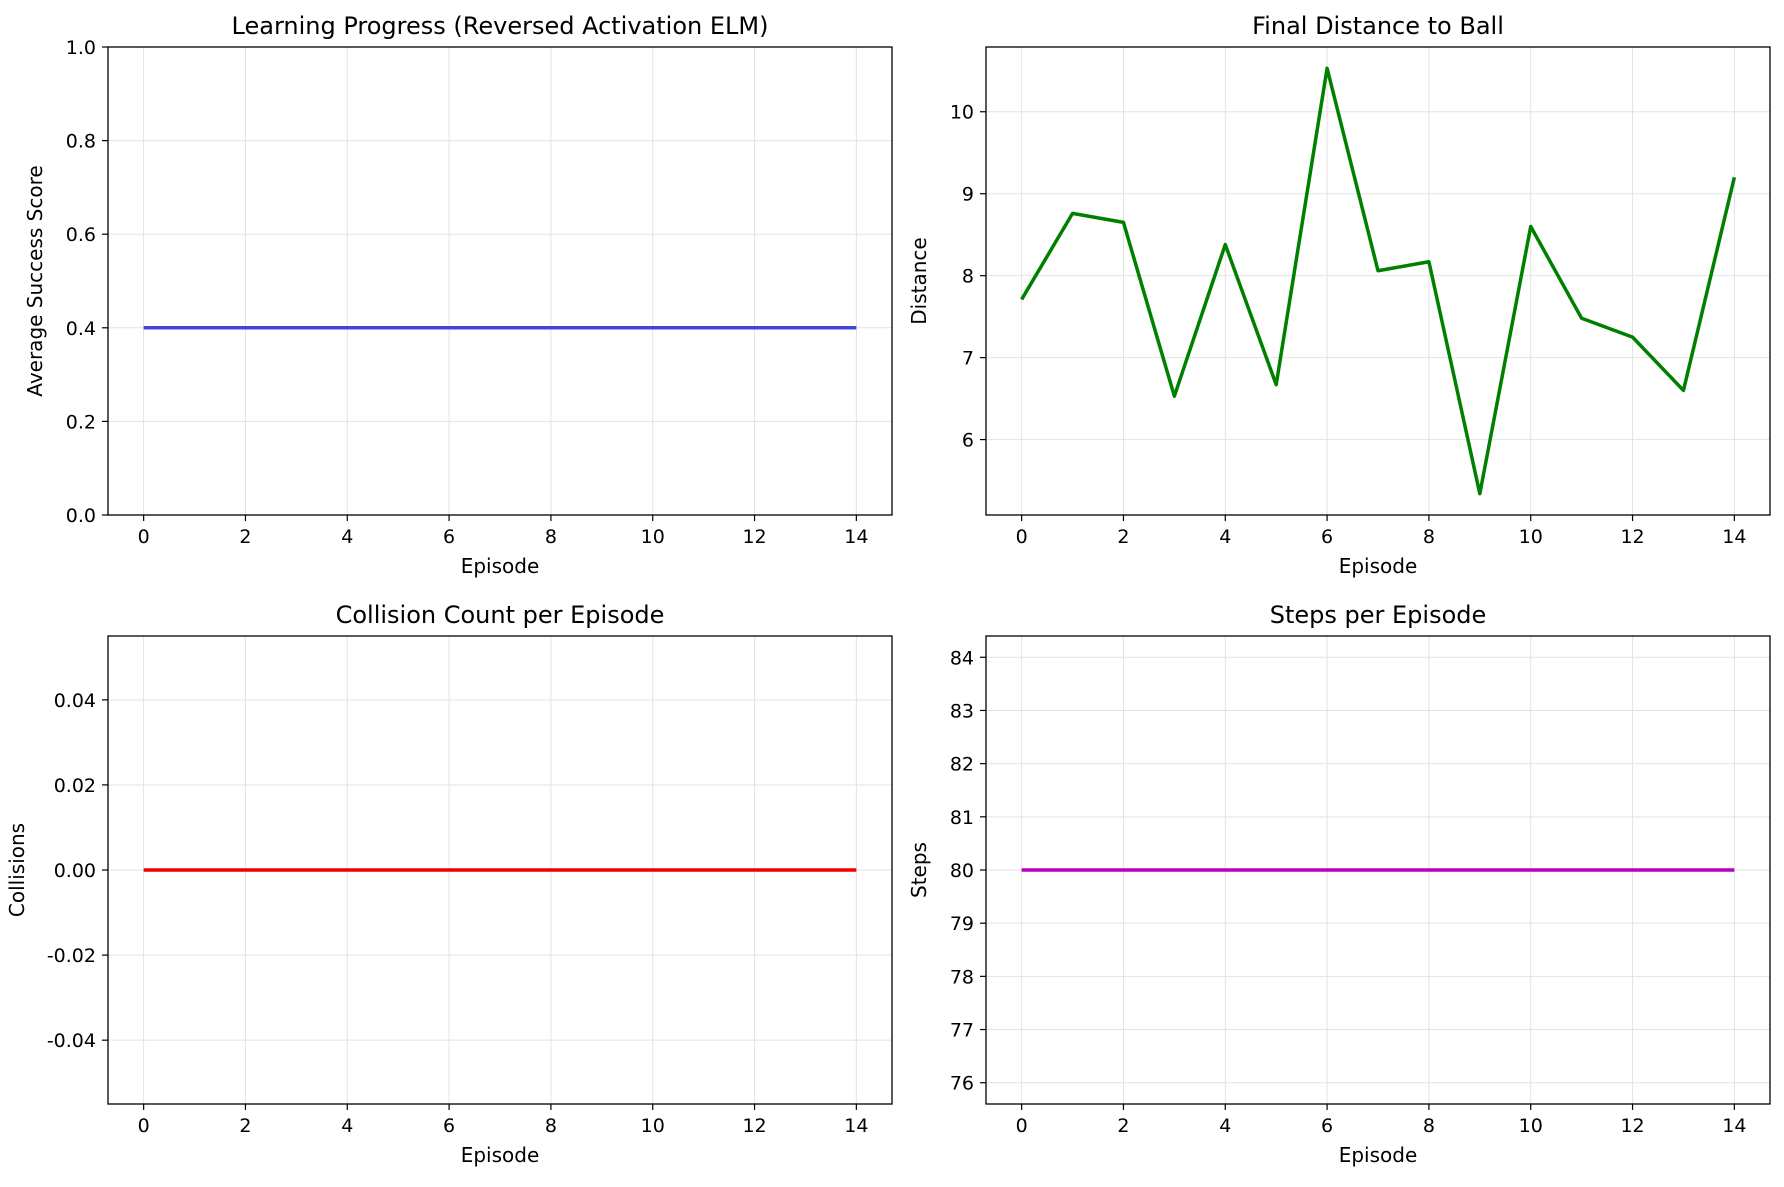  I want to click on y-tick-label: -0.02, so click(71, 956).